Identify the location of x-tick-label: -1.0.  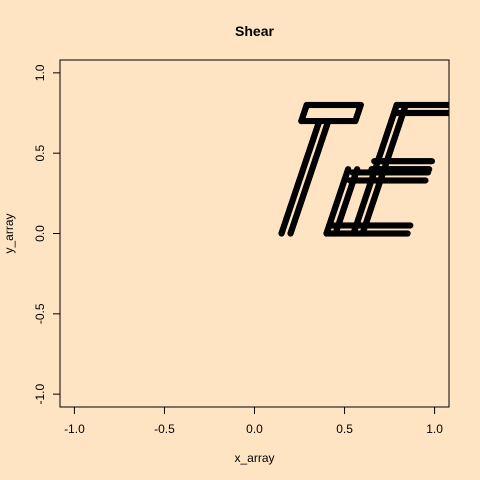
(74, 429).